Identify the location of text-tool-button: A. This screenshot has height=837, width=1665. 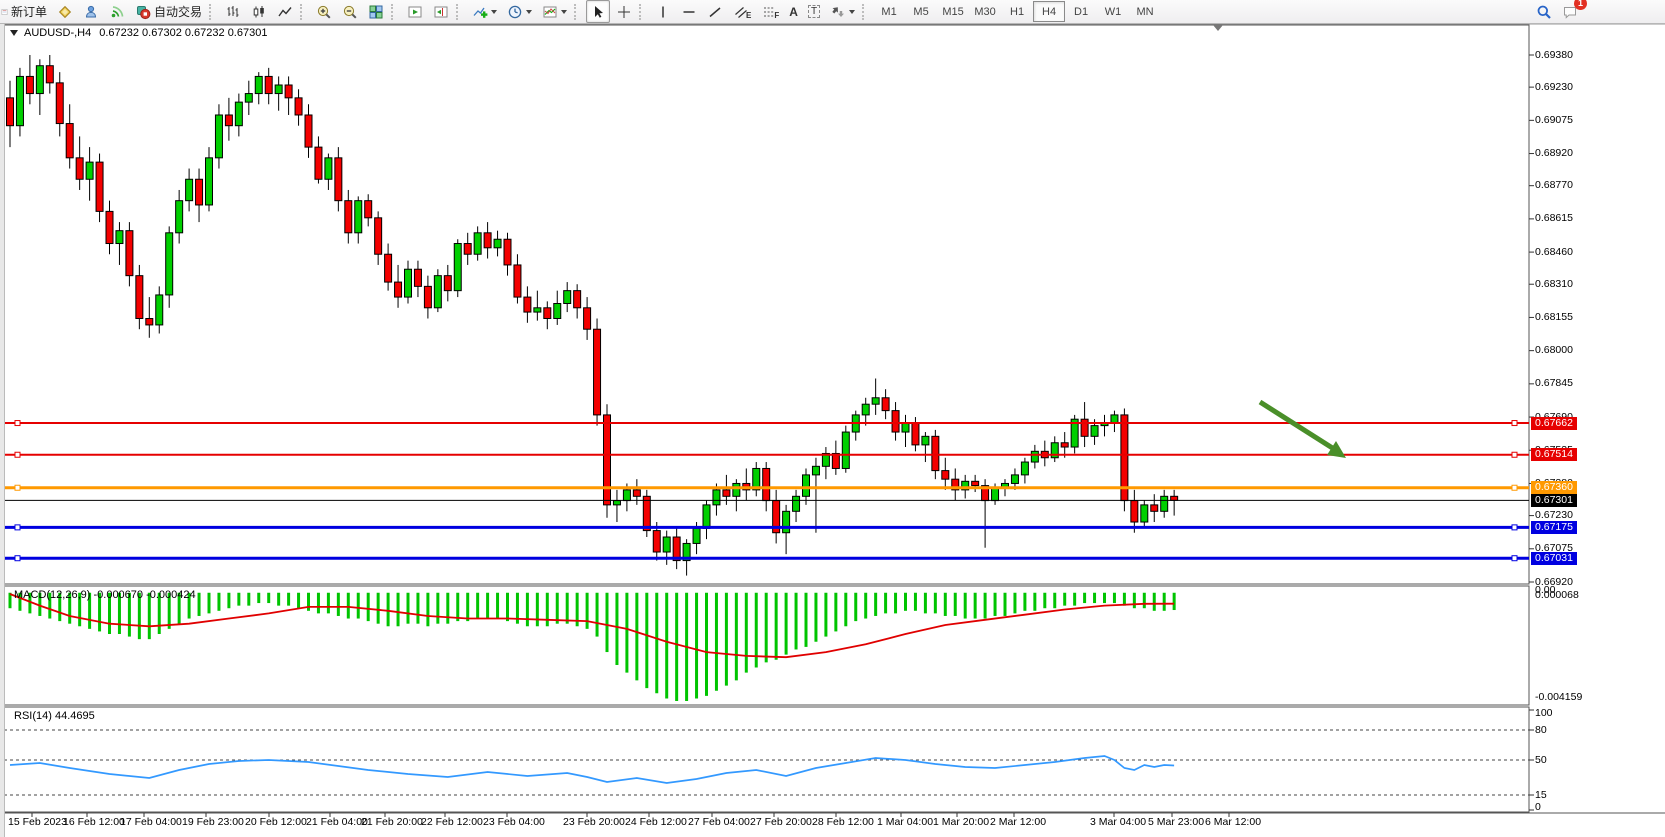
(793, 11).